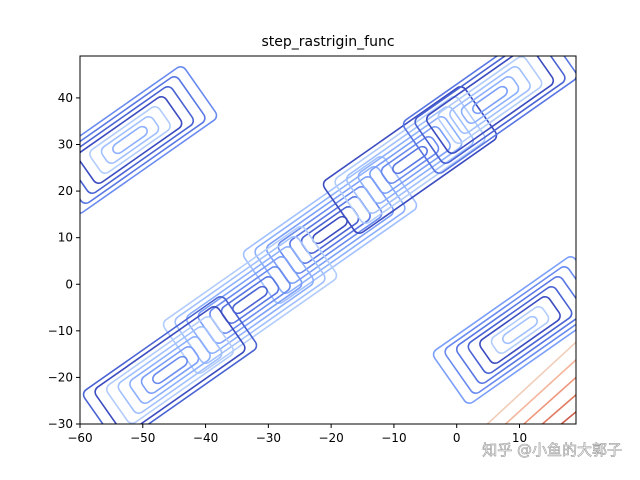  Describe the element at coordinates (393, 438) in the screenshot. I see `x-tick-label: −10` at that location.